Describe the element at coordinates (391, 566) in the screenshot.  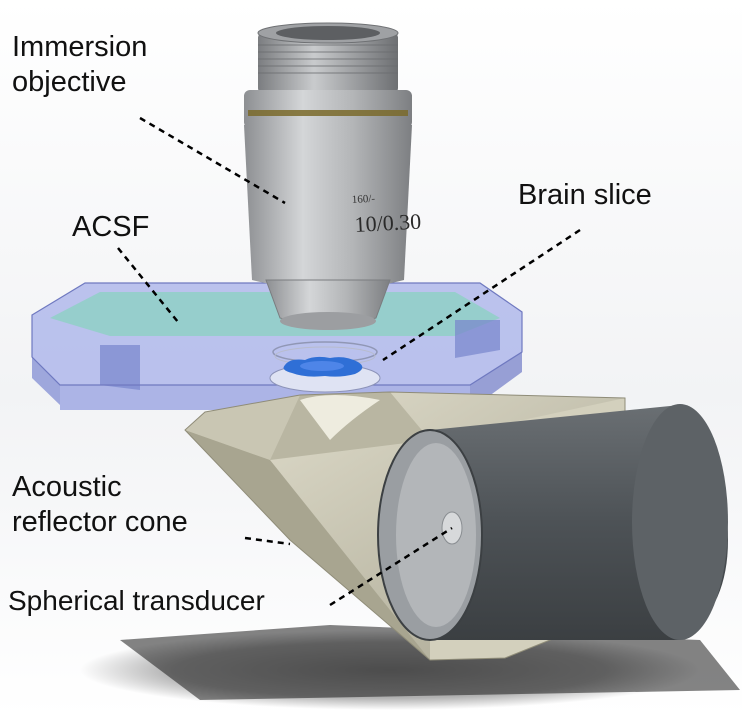
I see `leader-transducer` at that location.